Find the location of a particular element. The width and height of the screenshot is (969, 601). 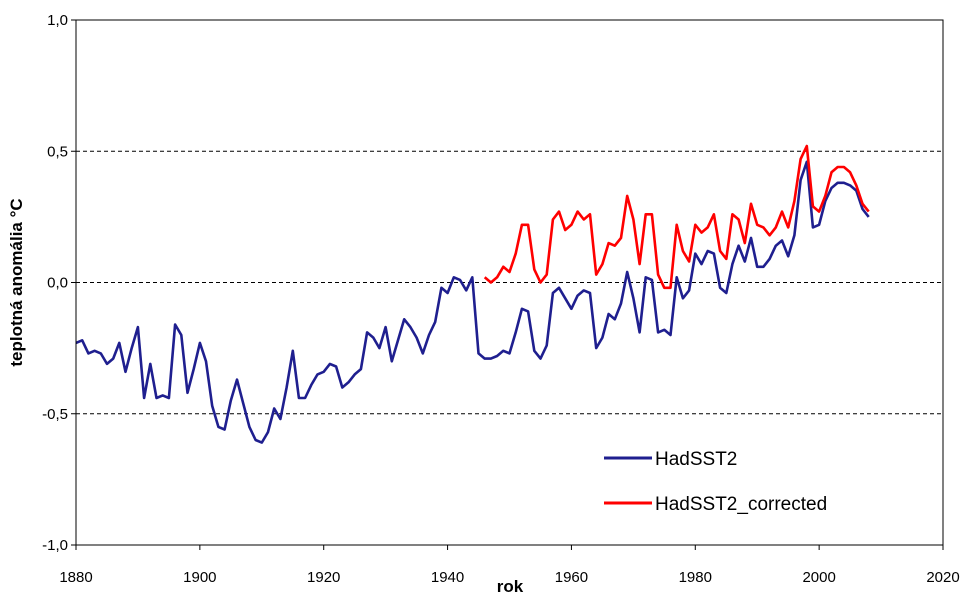

y-tick-label: 0,0 is located at coordinates (57, 283).